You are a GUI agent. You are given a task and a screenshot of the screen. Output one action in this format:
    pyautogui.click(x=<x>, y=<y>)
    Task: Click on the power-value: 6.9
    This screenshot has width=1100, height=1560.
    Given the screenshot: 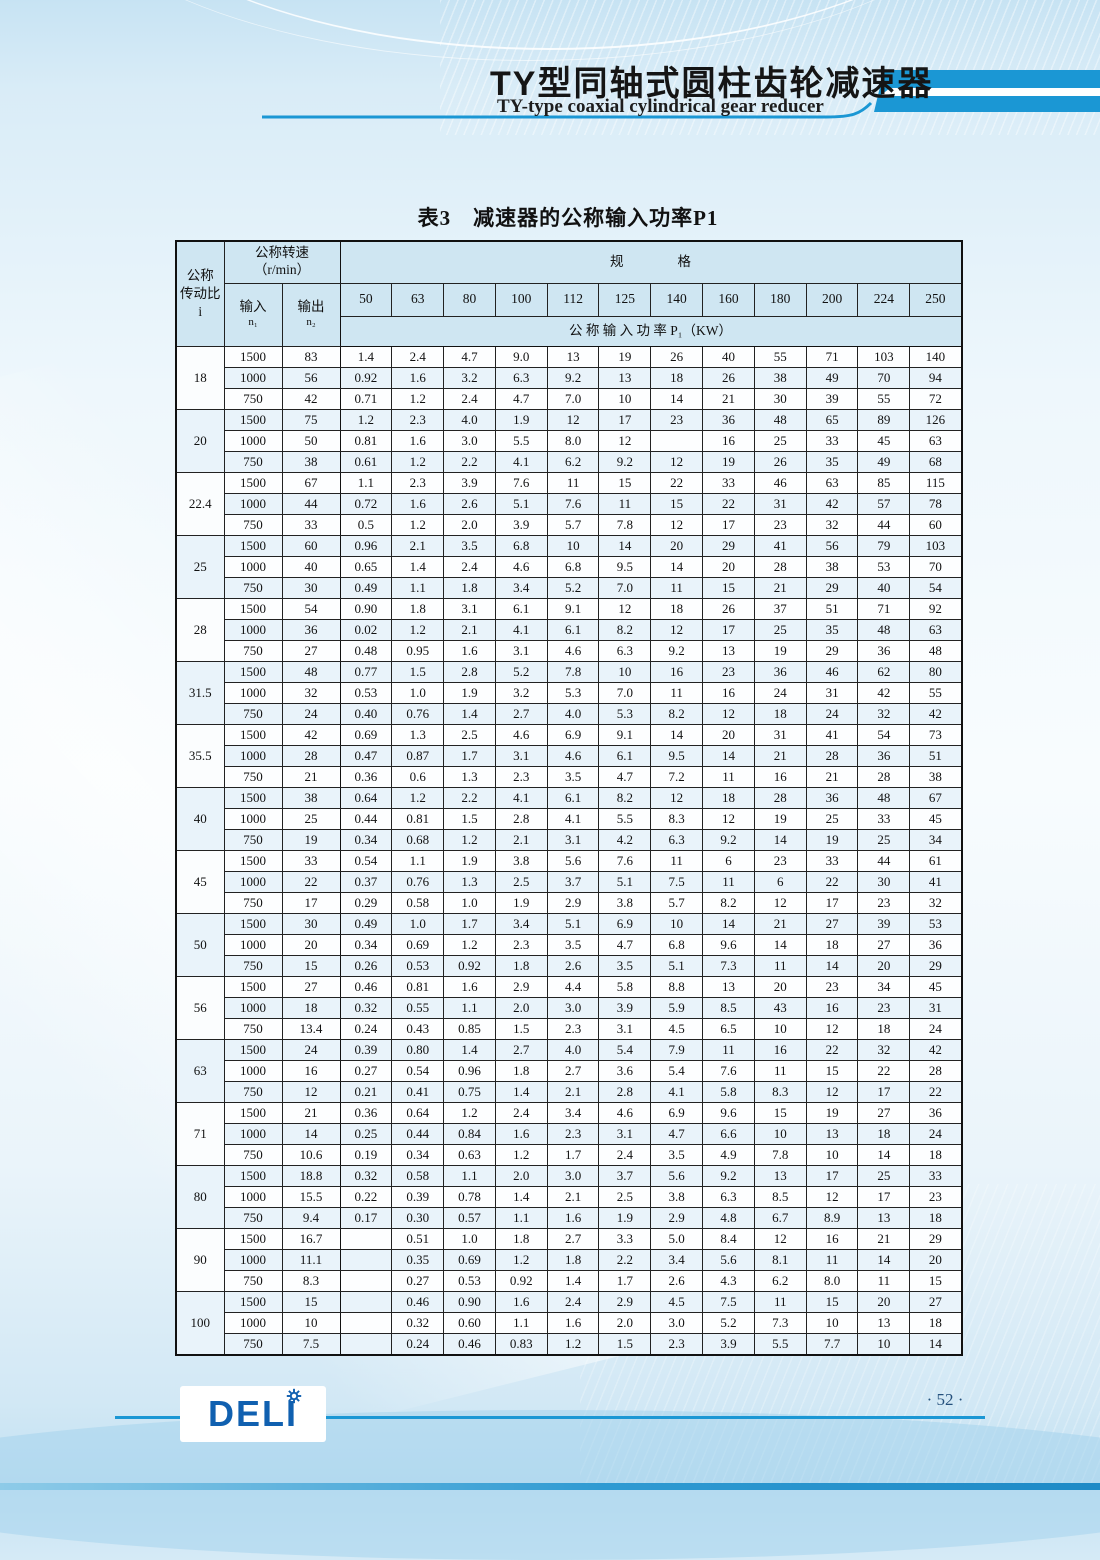 What is the action you would take?
    pyautogui.click(x=573, y=734)
    